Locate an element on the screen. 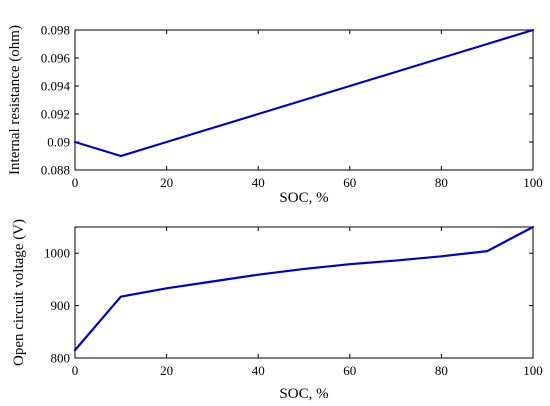  y-tick-label: 0.092 is located at coordinates (55, 114).